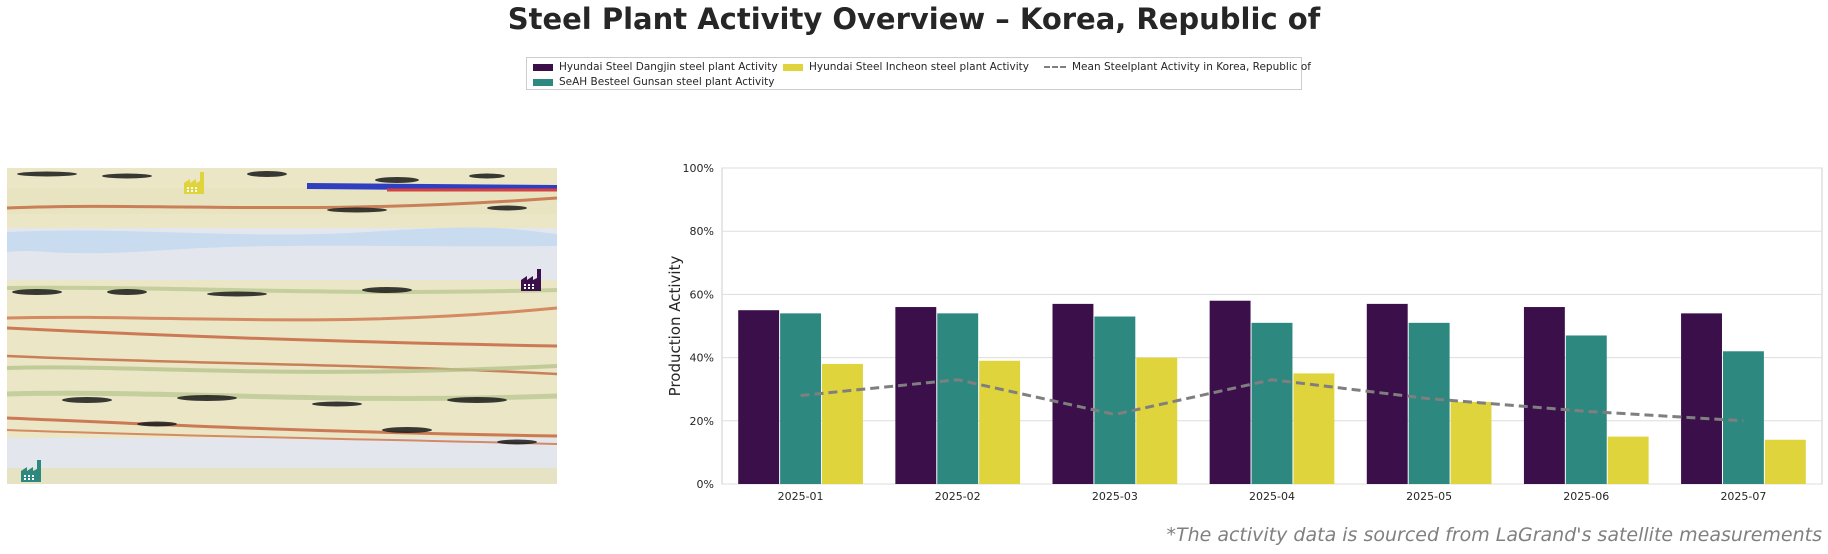  I want to click on x-tick-label: 2025-04, so click(1272, 496).